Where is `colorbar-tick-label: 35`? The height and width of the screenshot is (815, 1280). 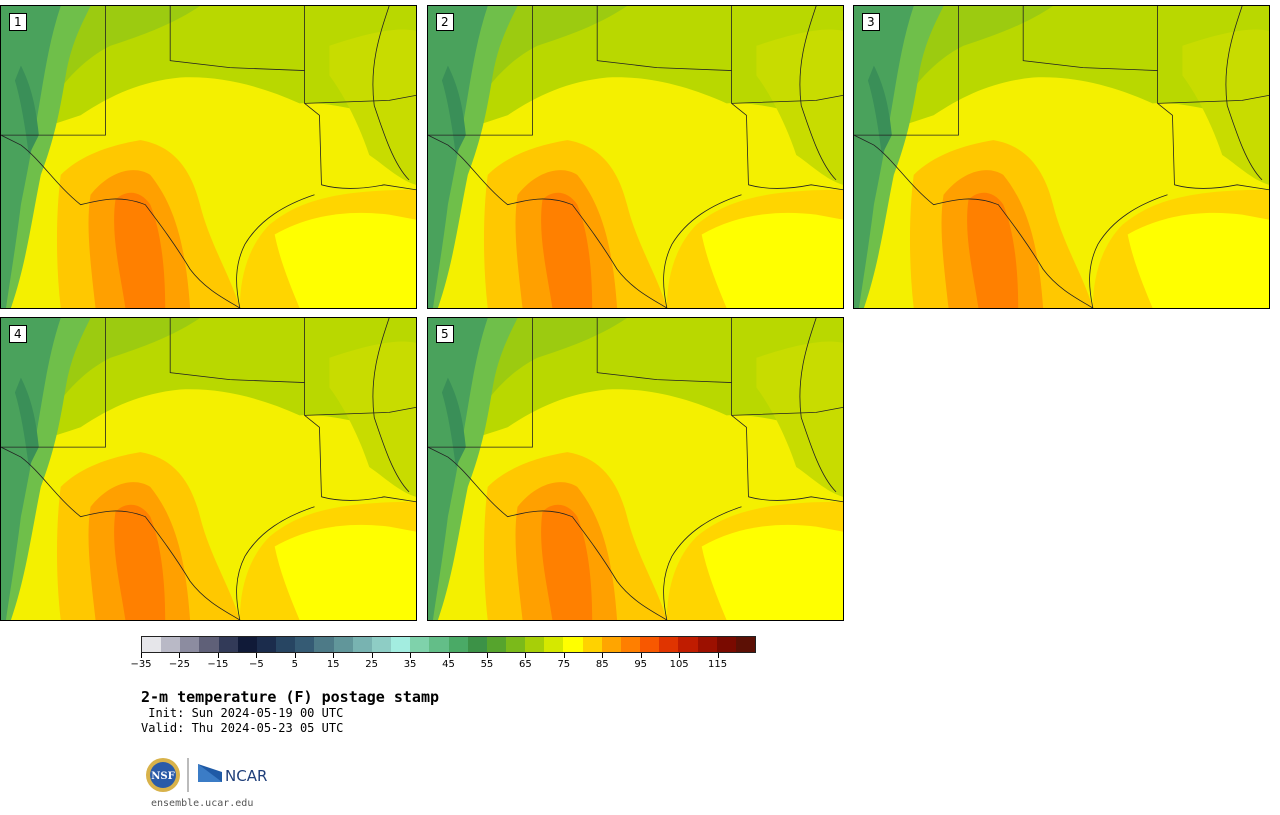
colorbar-tick-label: 35 is located at coordinates (410, 664).